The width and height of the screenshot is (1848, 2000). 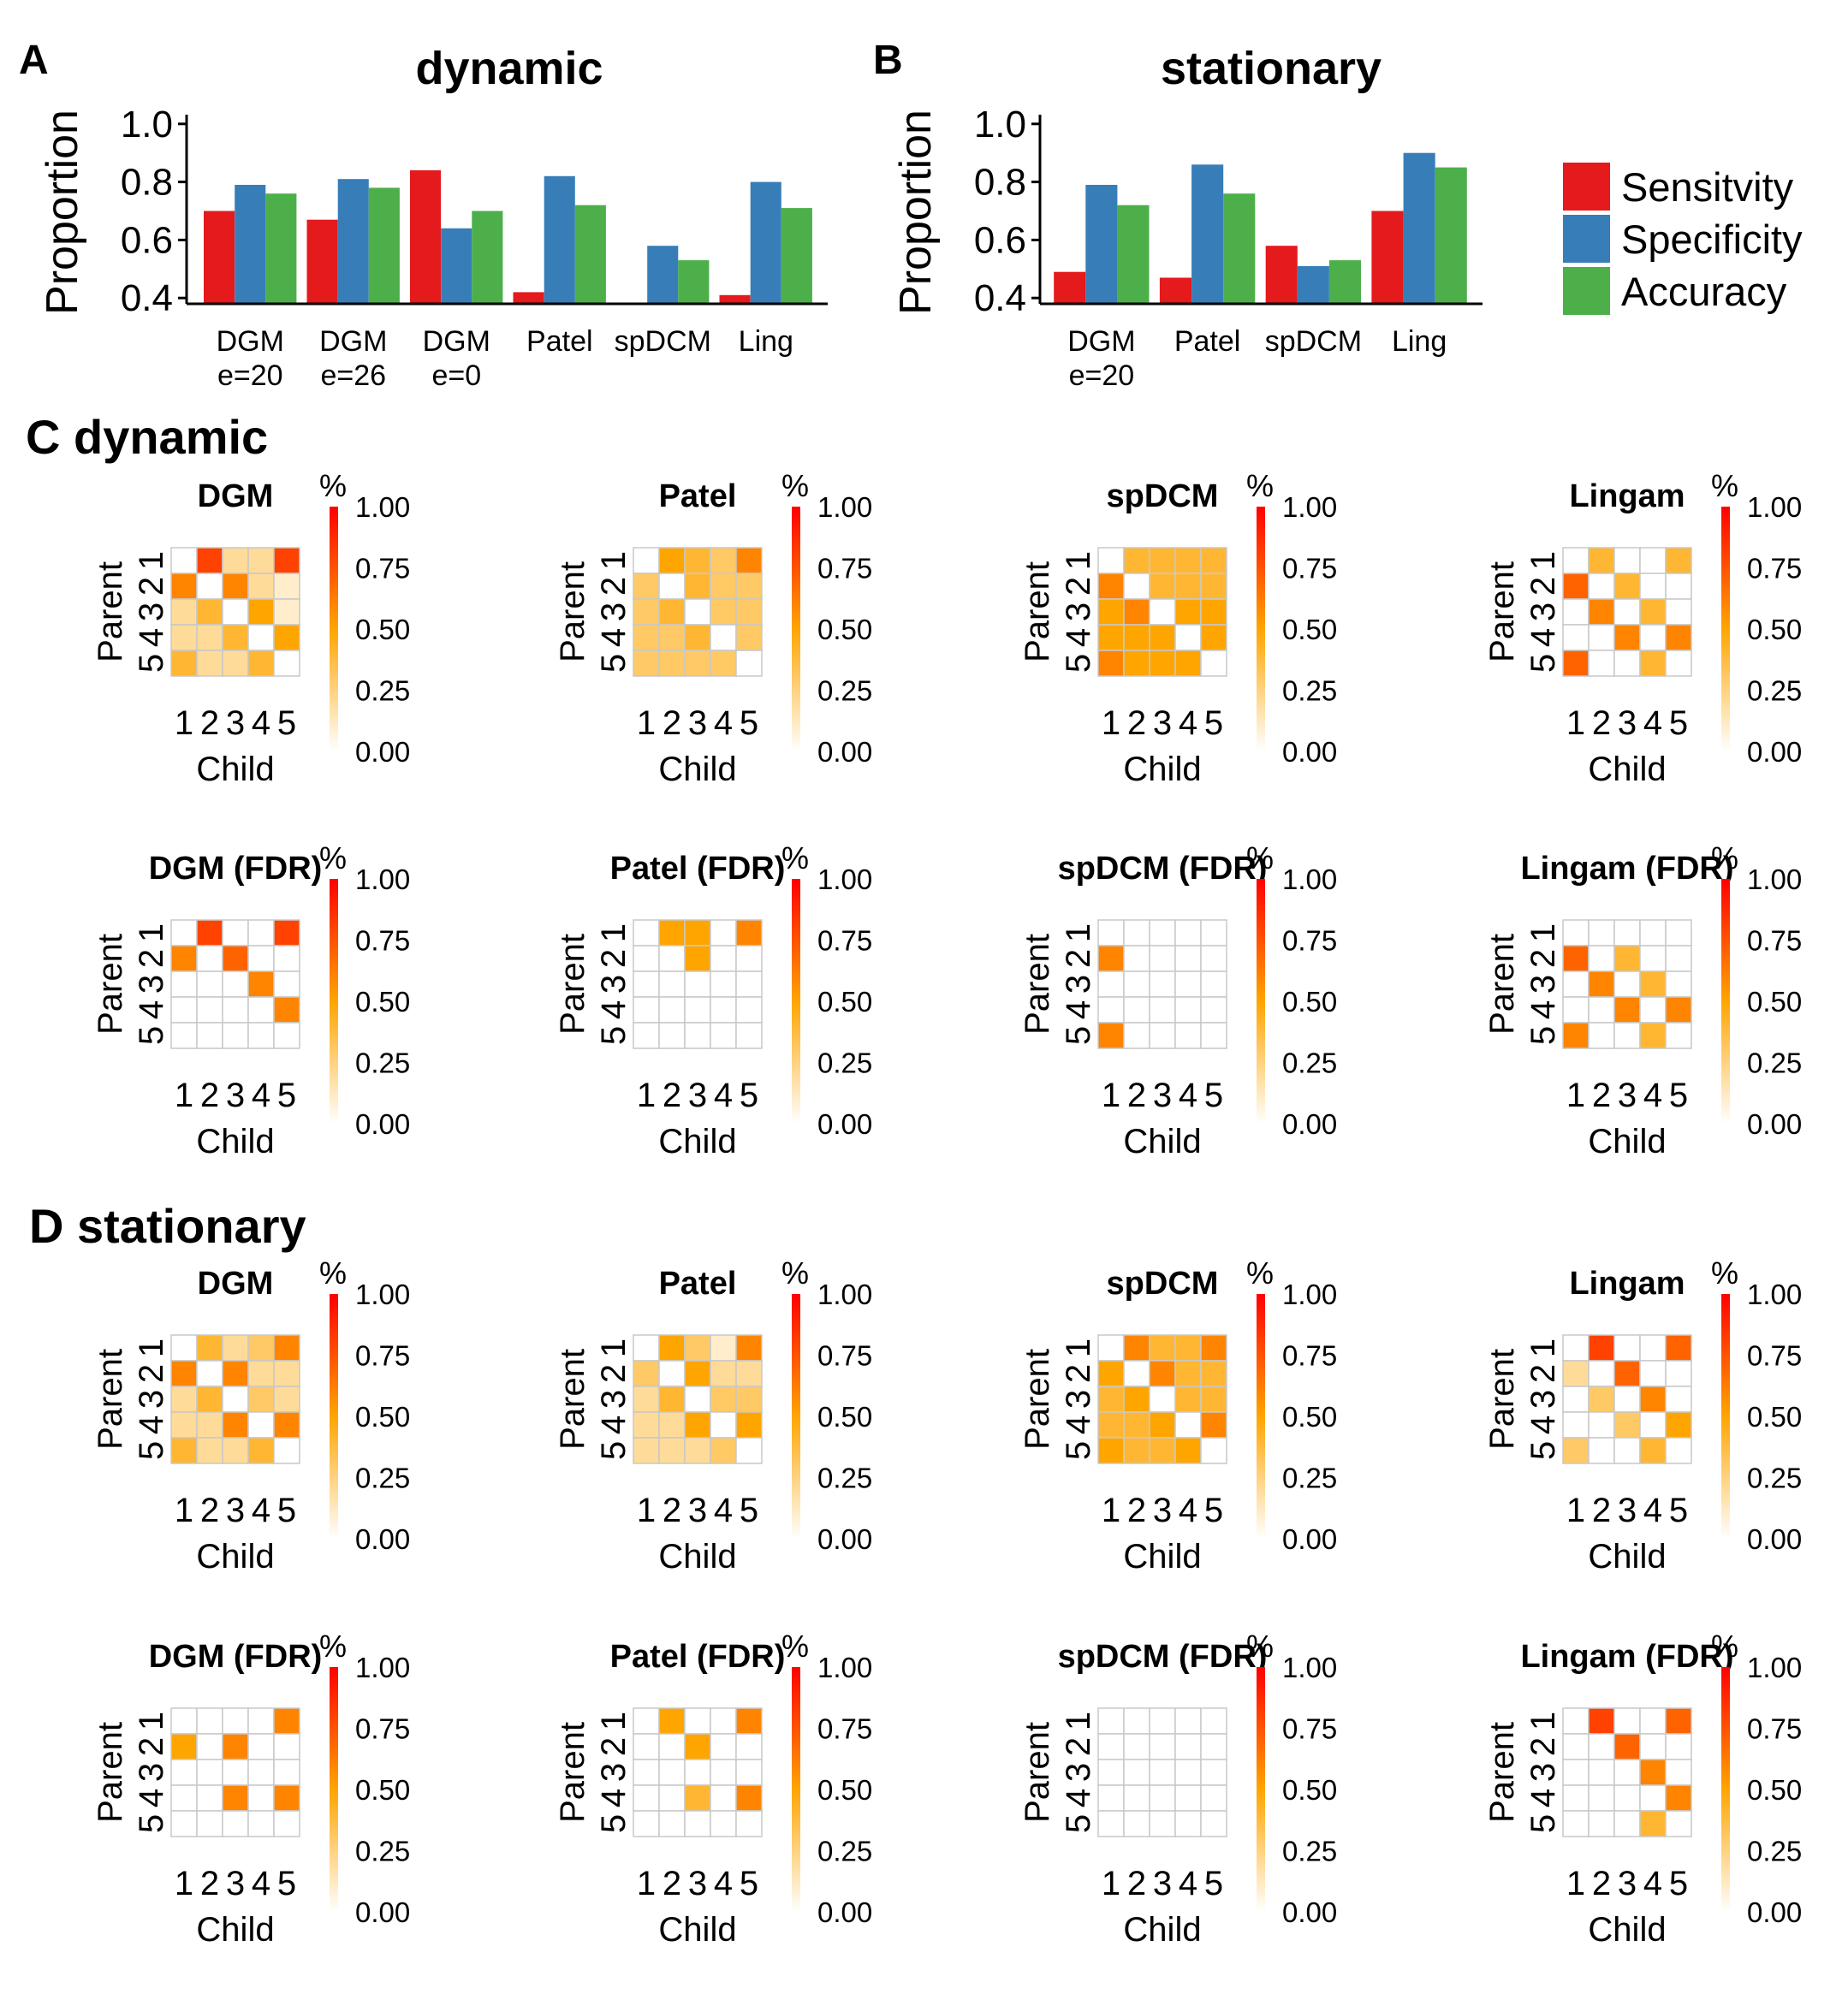 I want to click on x-tick-label: 2, so click(x=1136, y=1884).